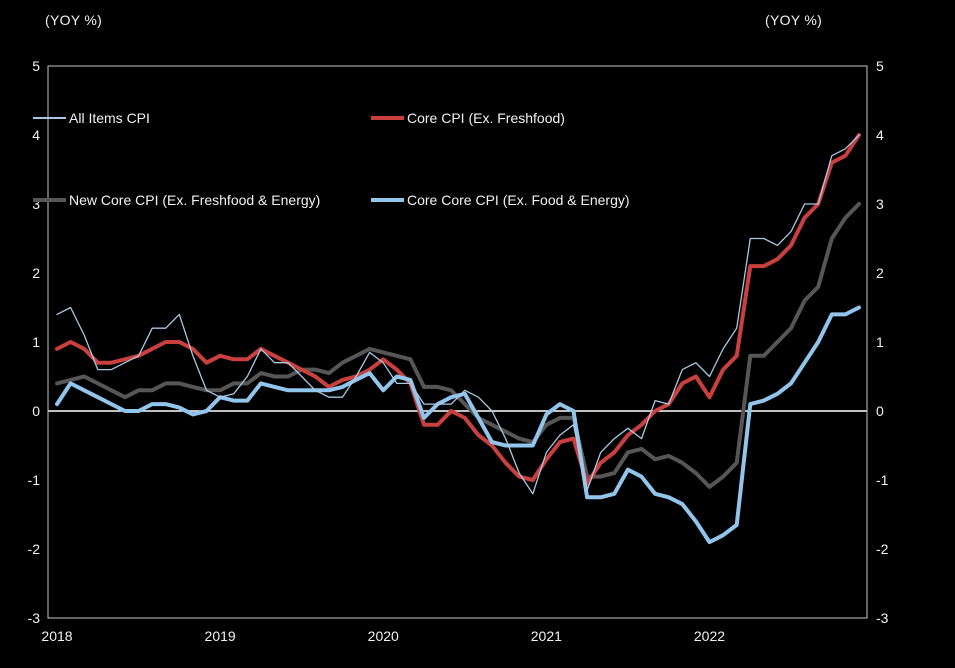 Image resolution: width=955 pixels, height=668 pixels. What do you see at coordinates (33, 549) in the screenshot?
I see `y-axis-label-left: -2` at bounding box center [33, 549].